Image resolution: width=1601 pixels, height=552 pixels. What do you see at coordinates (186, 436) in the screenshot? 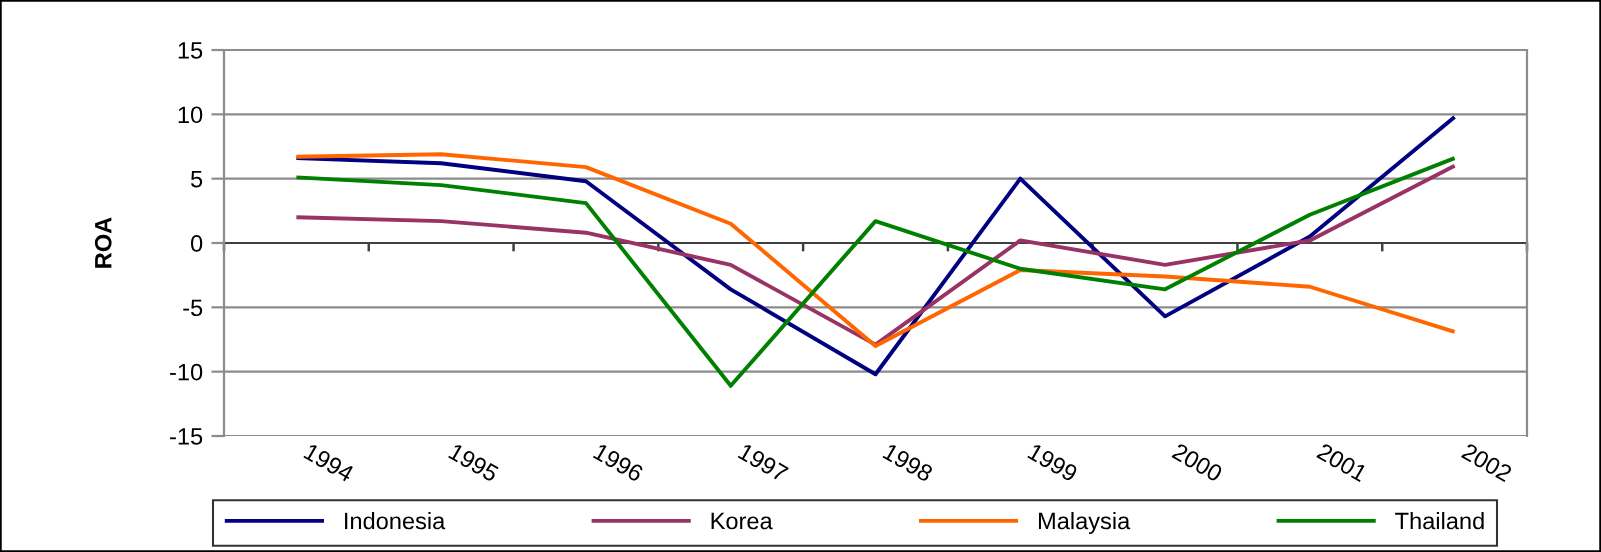
I see `y-tick-label: -15` at bounding box center [186, 436].